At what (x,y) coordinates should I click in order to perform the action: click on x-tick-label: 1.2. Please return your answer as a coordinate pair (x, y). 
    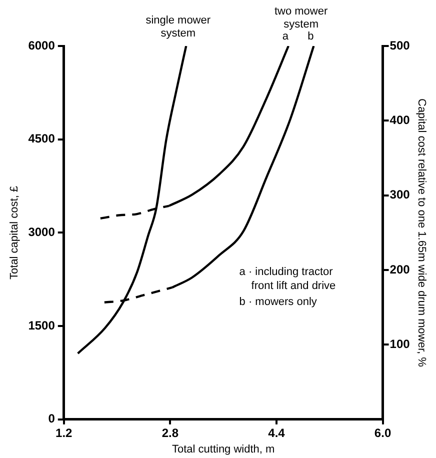
    Looking at the image, I should click on (64, 433).